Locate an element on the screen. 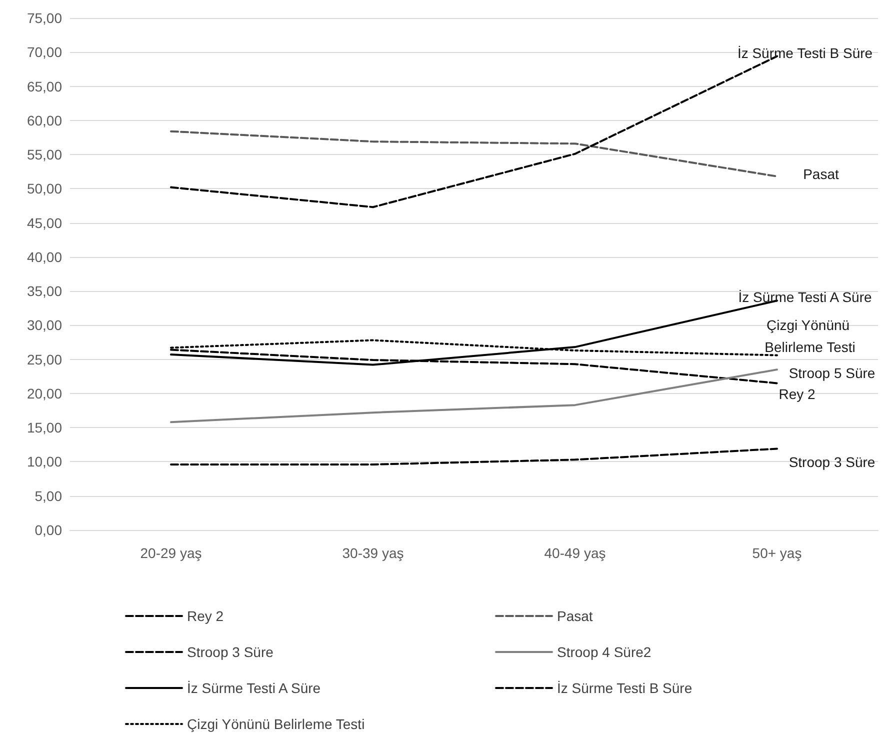 The image size is (884, 738). legend-label: Stroop 3 Süre is located at coordinates (230, 652).